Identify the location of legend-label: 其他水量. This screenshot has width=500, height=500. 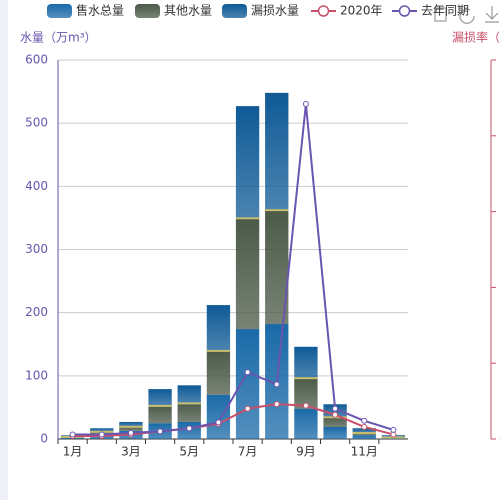
(188, 11).